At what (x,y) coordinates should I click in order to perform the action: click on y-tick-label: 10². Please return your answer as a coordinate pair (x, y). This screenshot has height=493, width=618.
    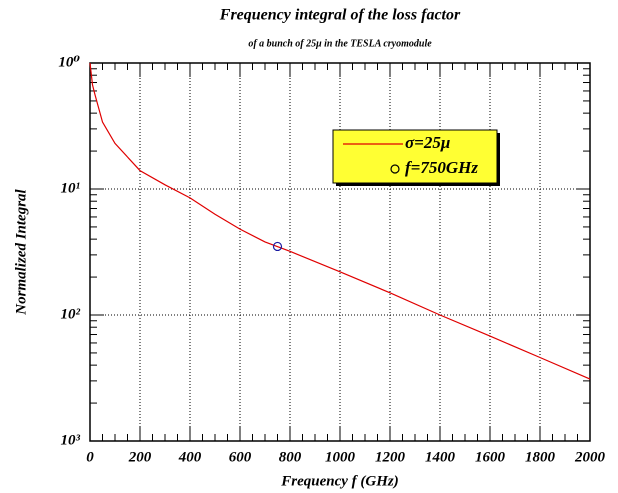
    Looking at the image, I should click on (71, 314).